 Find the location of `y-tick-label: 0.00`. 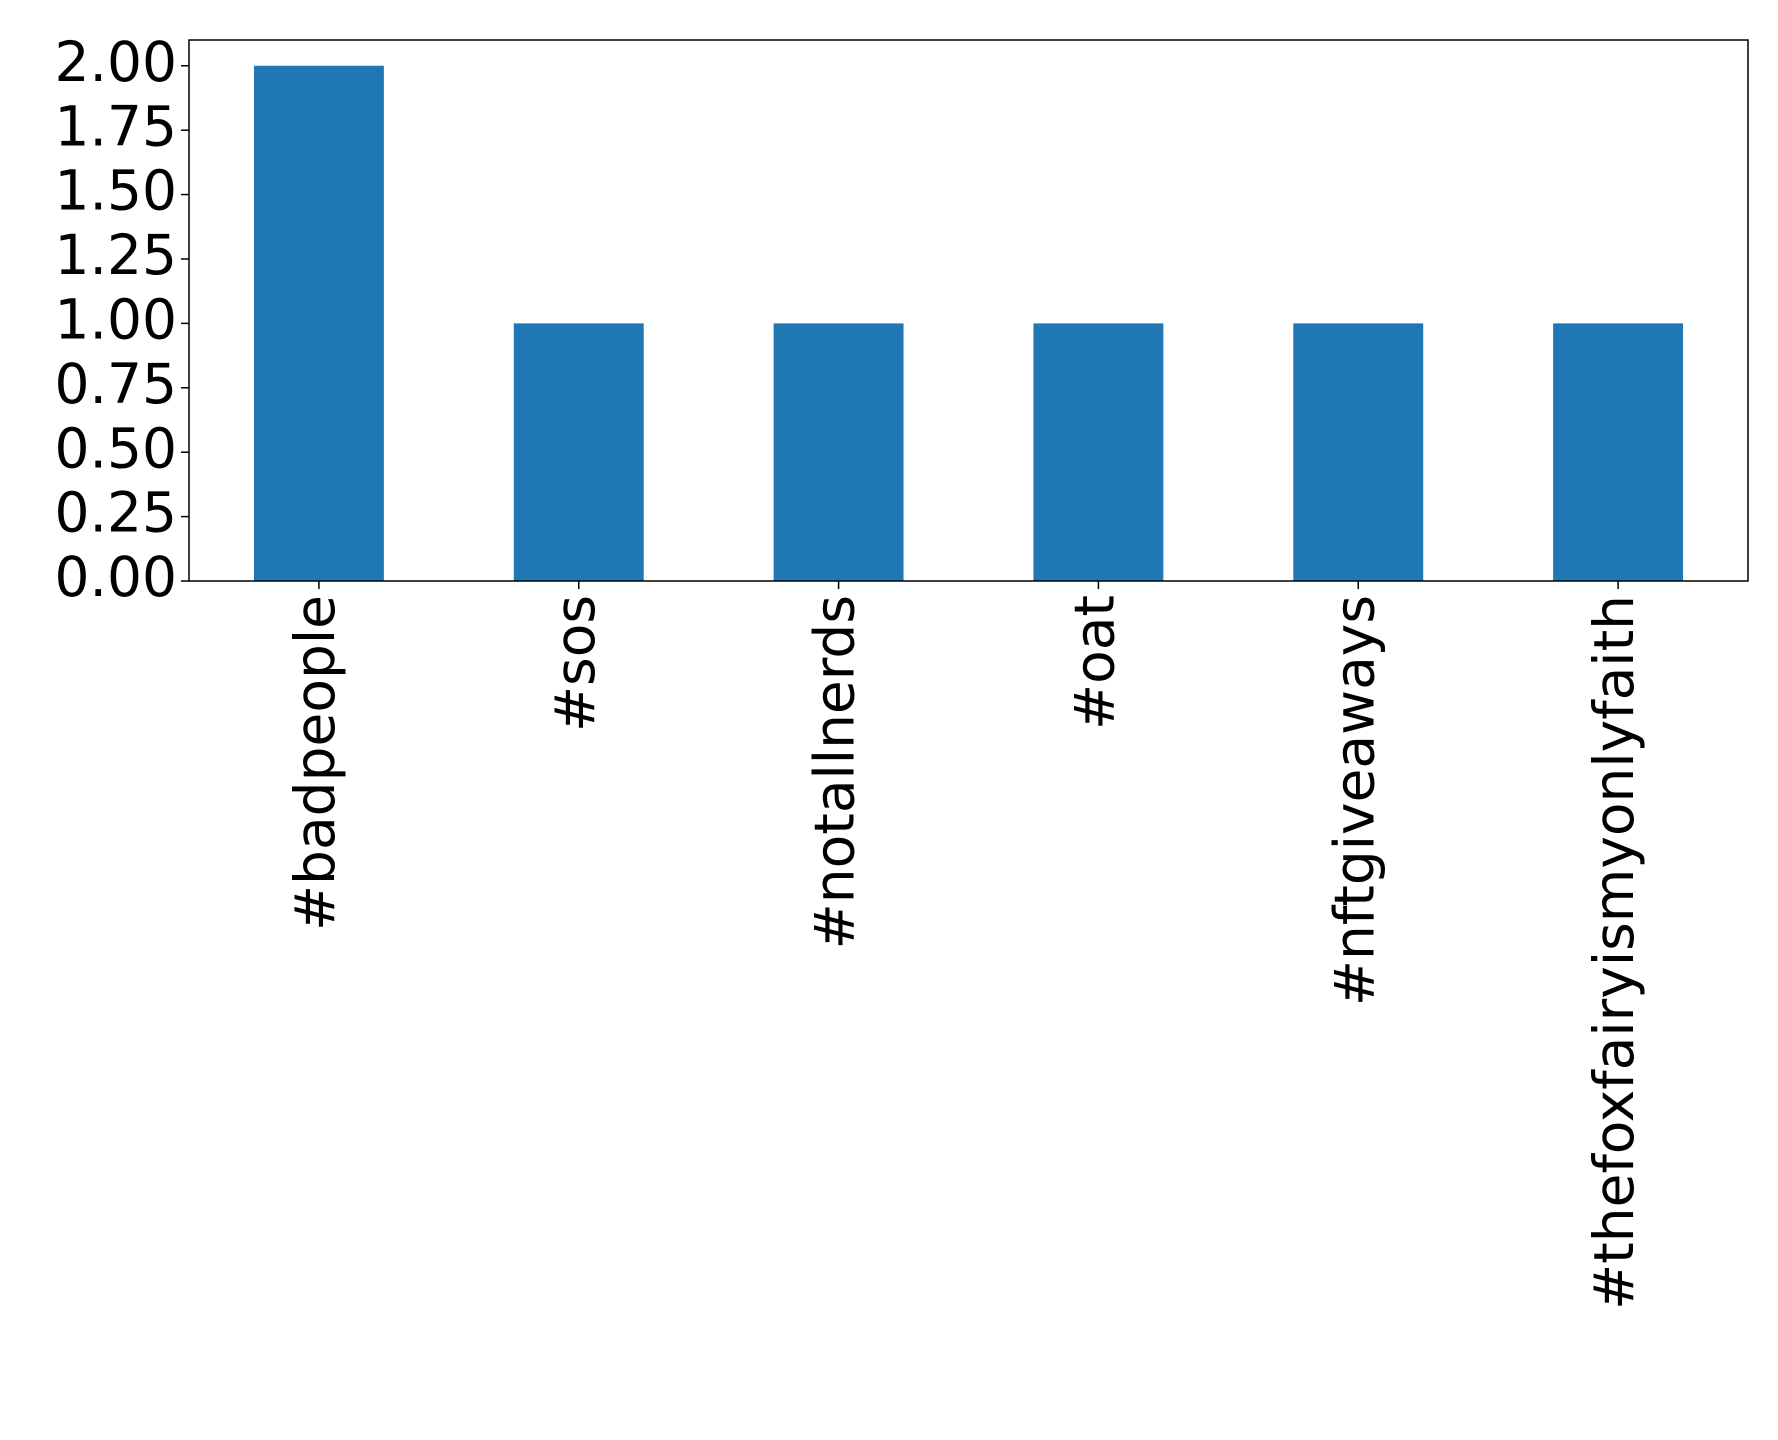

y-tick-label: 0.00 is located at coordinates (116, 577).